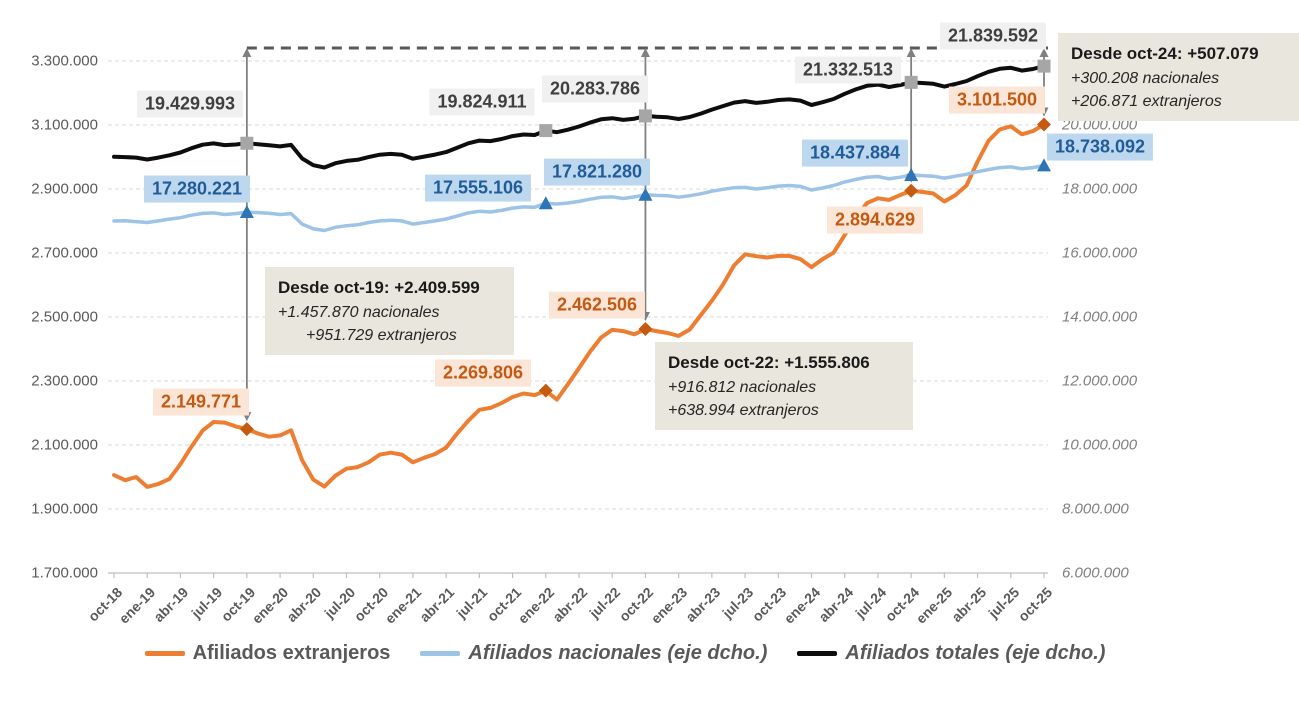  Describe the element at coordinates (993, 36) in the screenshot. I see `totales-value-label: 21.839.592` at that location.